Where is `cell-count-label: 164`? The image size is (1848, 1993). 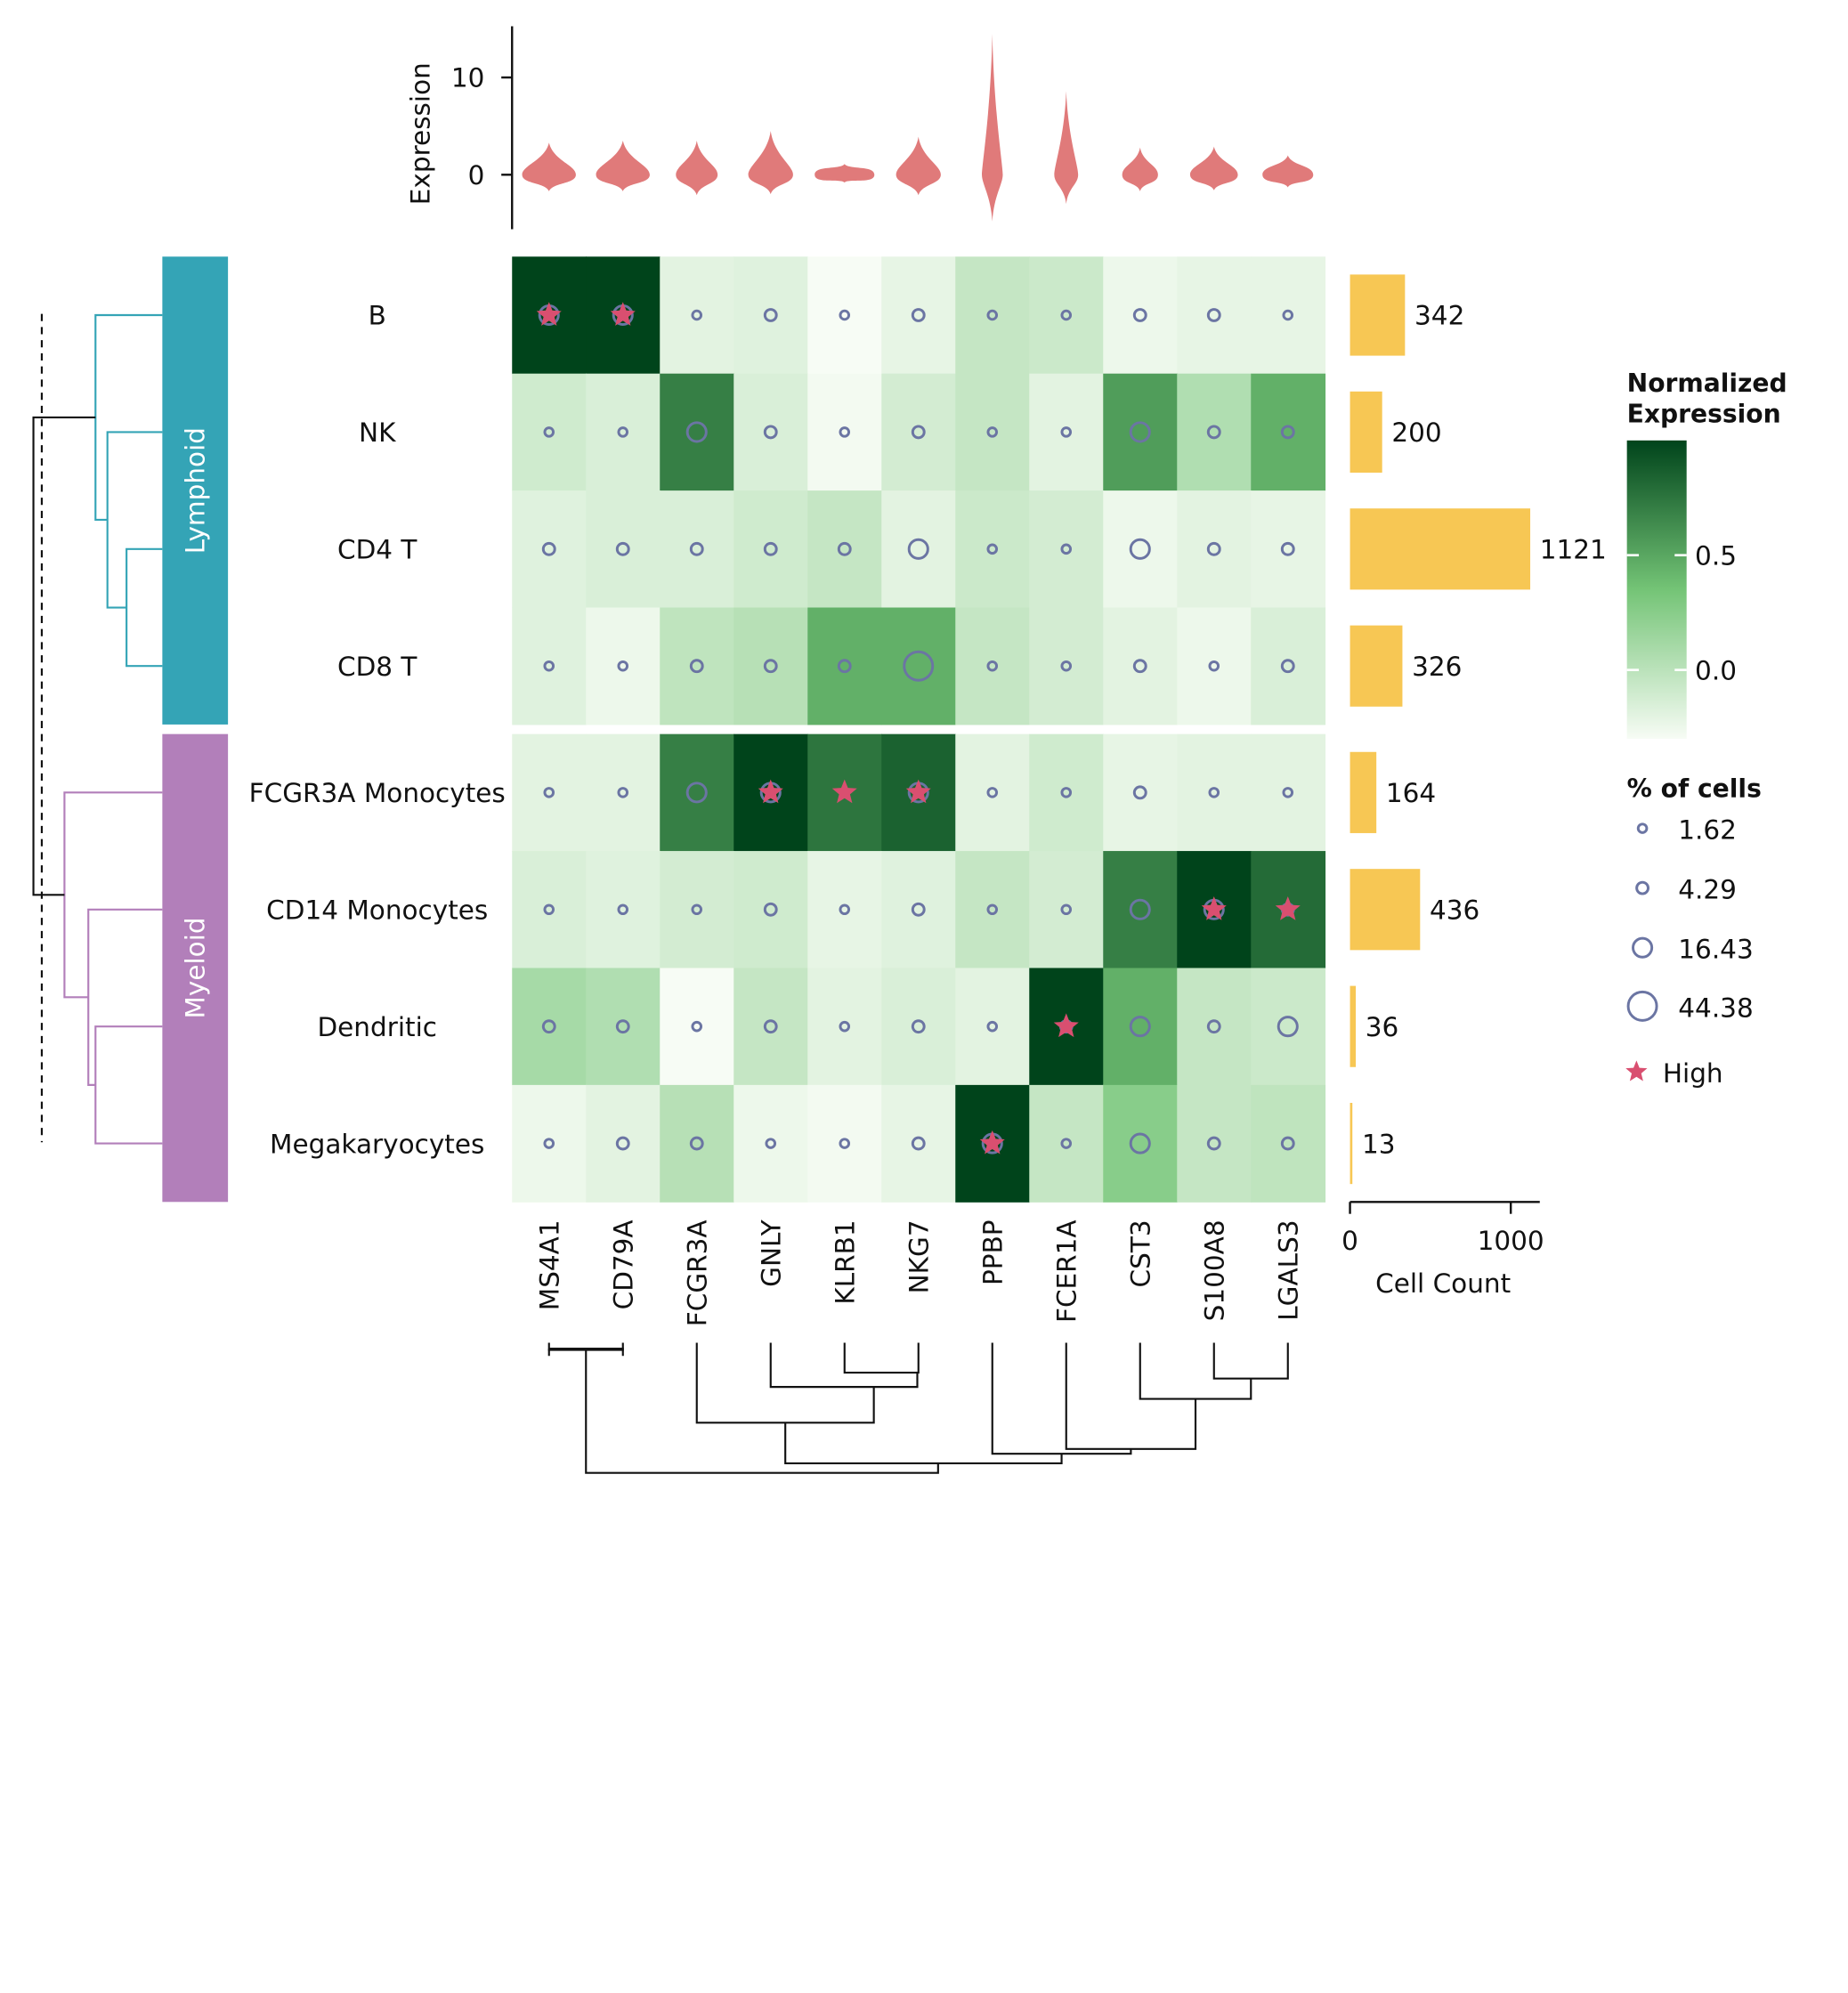 cell-count-label: 164 is located at coordinates (1411, 793).